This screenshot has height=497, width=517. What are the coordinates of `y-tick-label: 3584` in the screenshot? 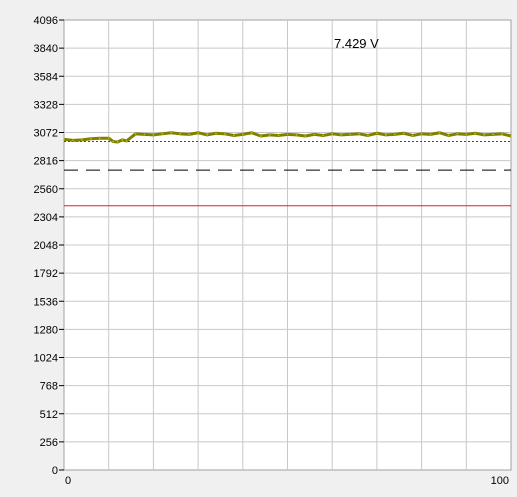 It's located at (46, 77).